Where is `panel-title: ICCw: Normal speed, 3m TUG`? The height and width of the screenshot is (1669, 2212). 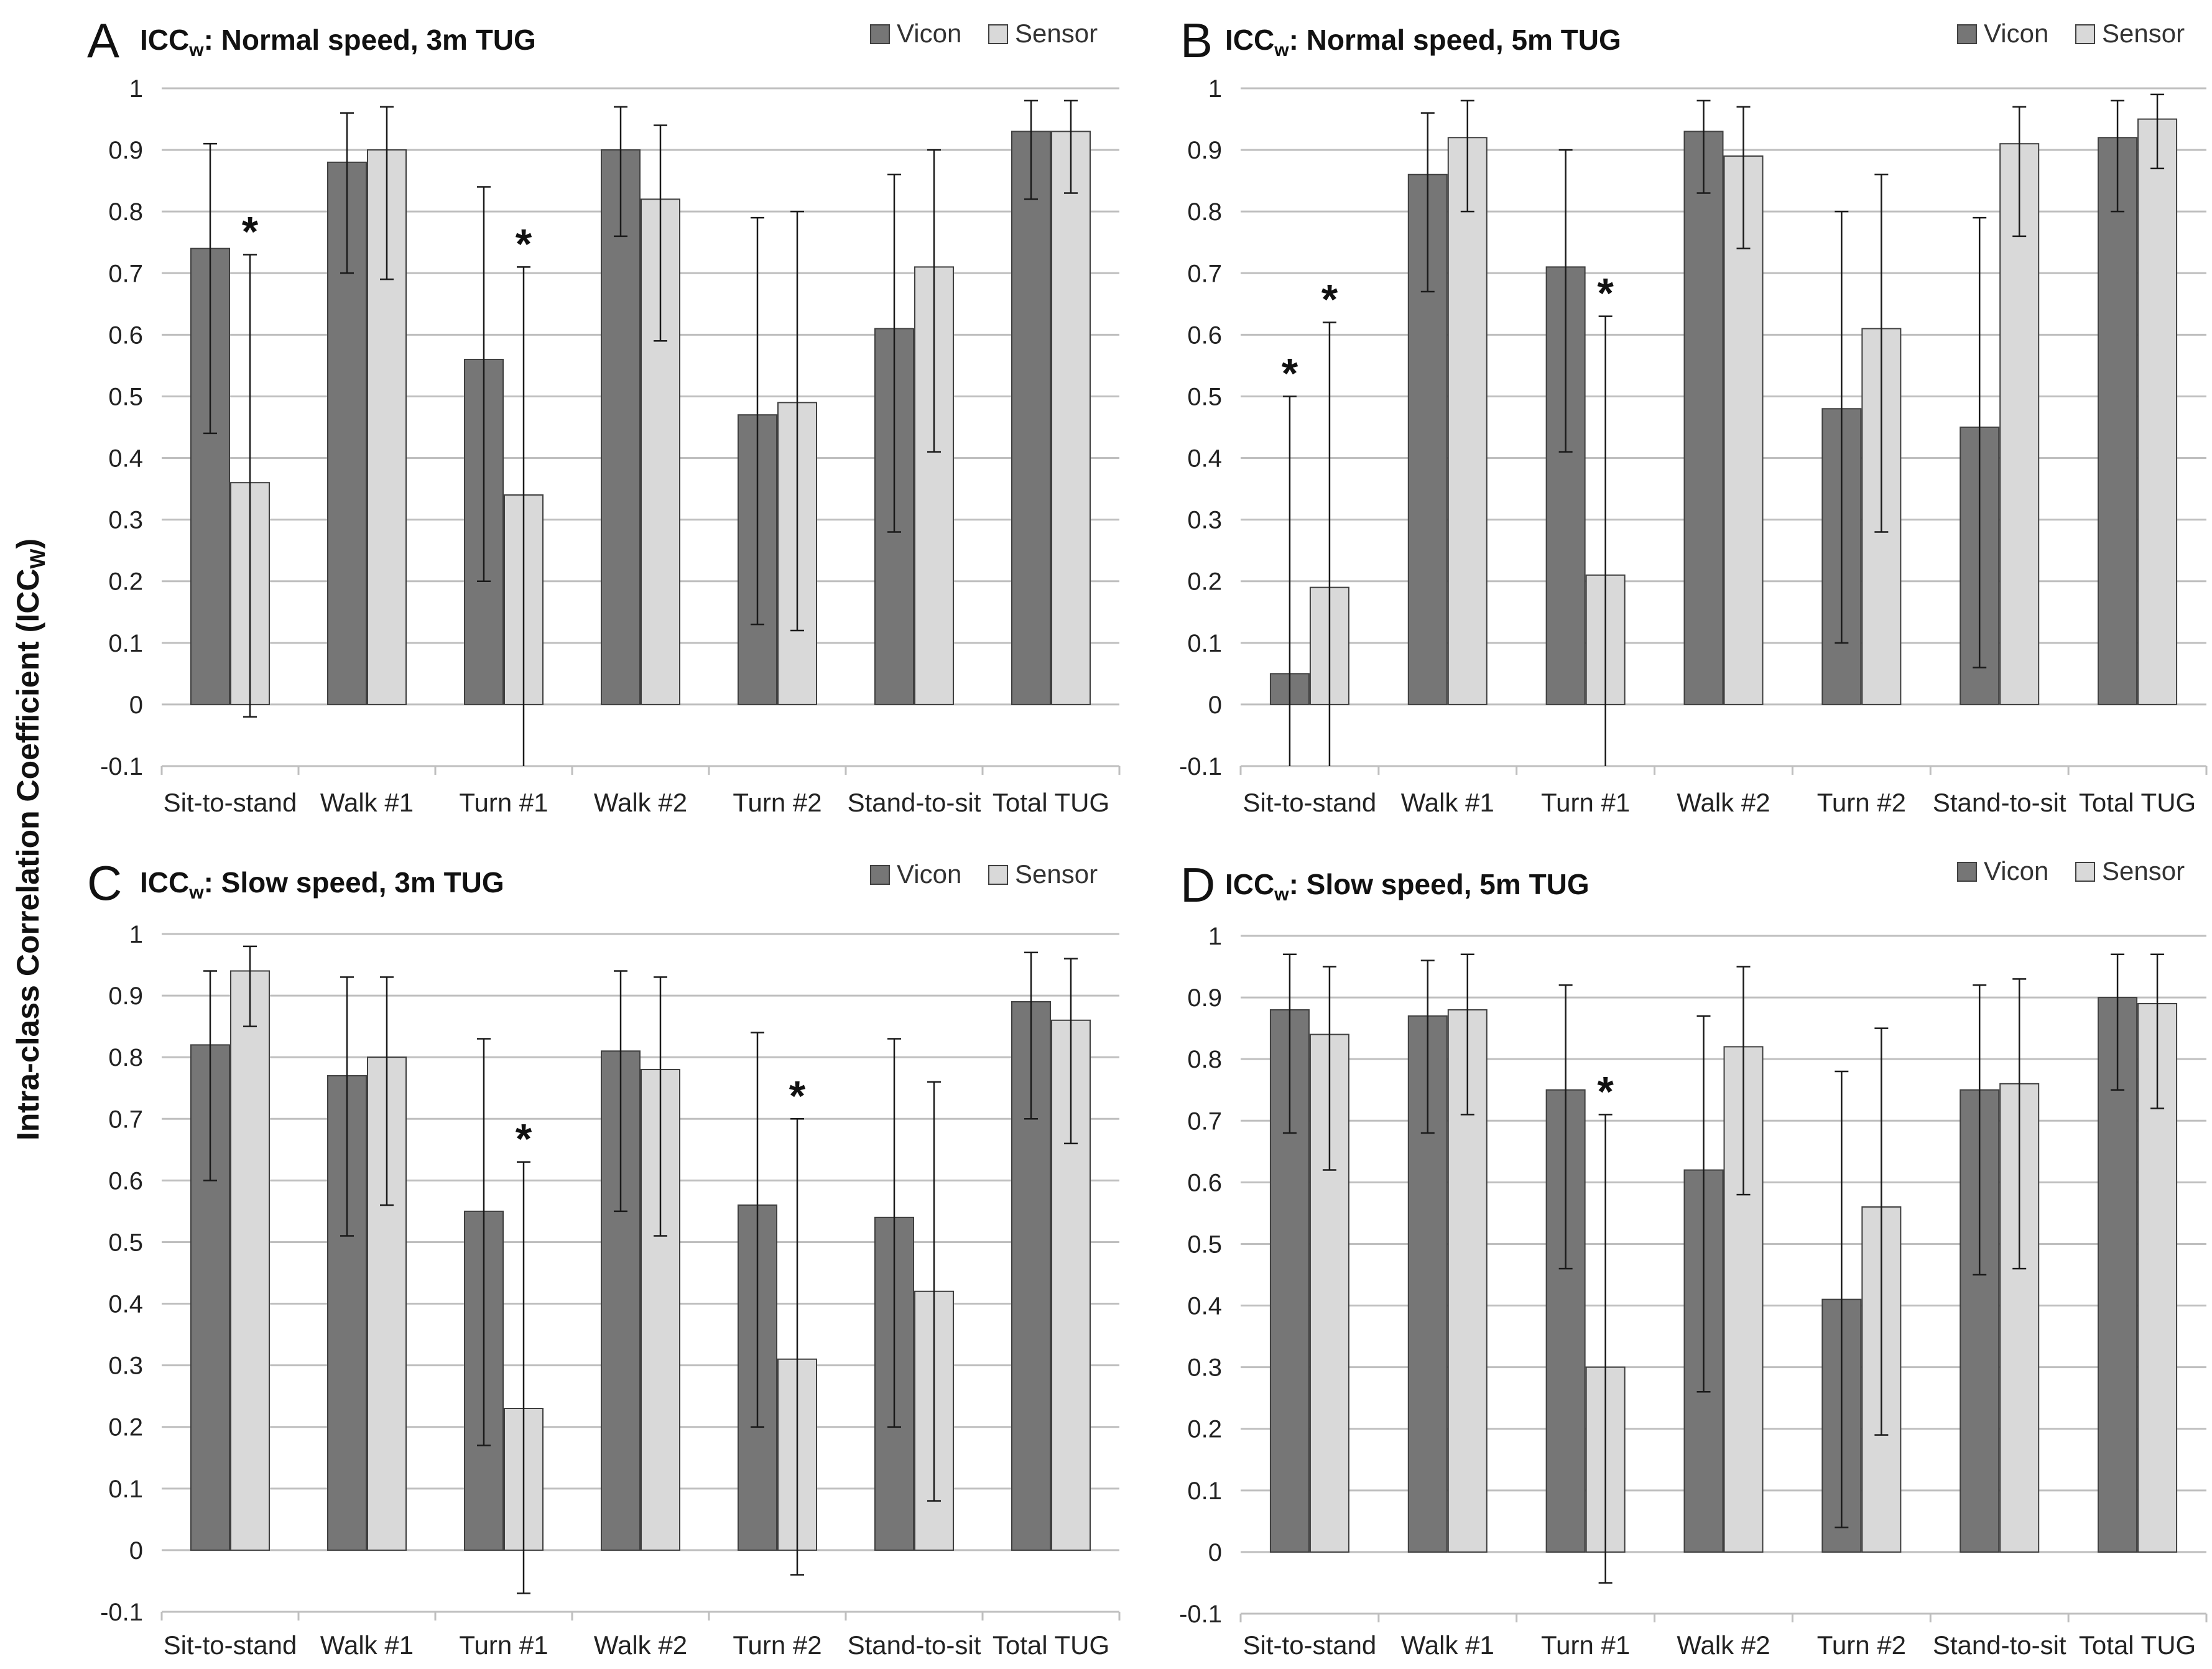
panel-title: ICCw: Normal speed, 3m TUG is located at coordinates (338, 42).